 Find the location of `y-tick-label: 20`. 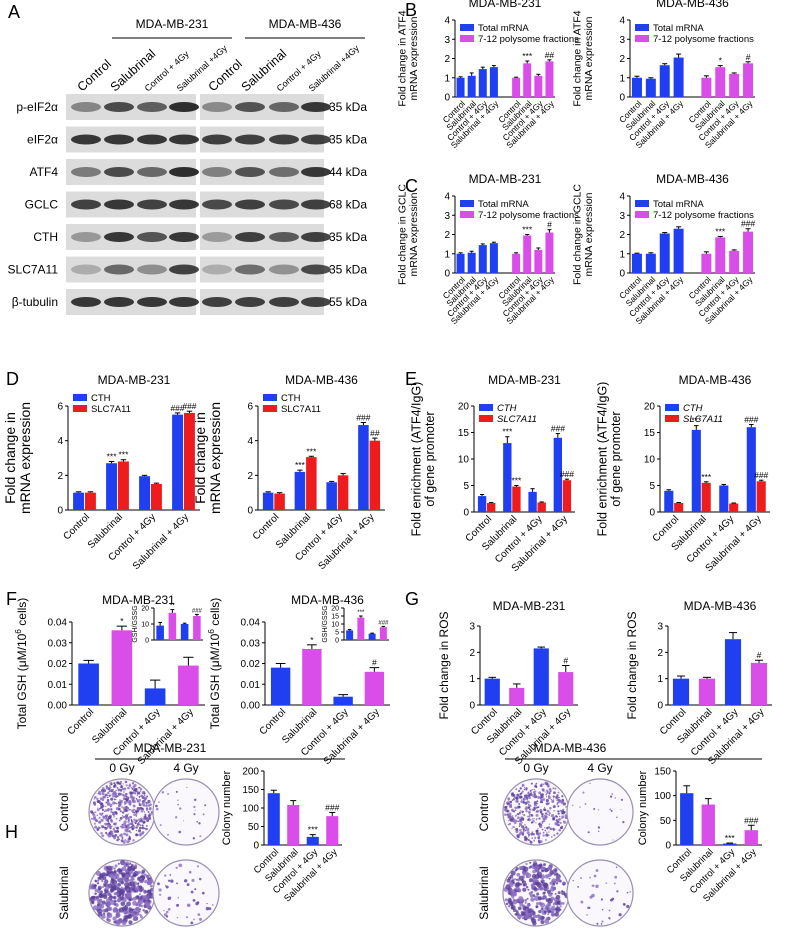

y-tick-label: 20 is located at coordinates (335, 608).